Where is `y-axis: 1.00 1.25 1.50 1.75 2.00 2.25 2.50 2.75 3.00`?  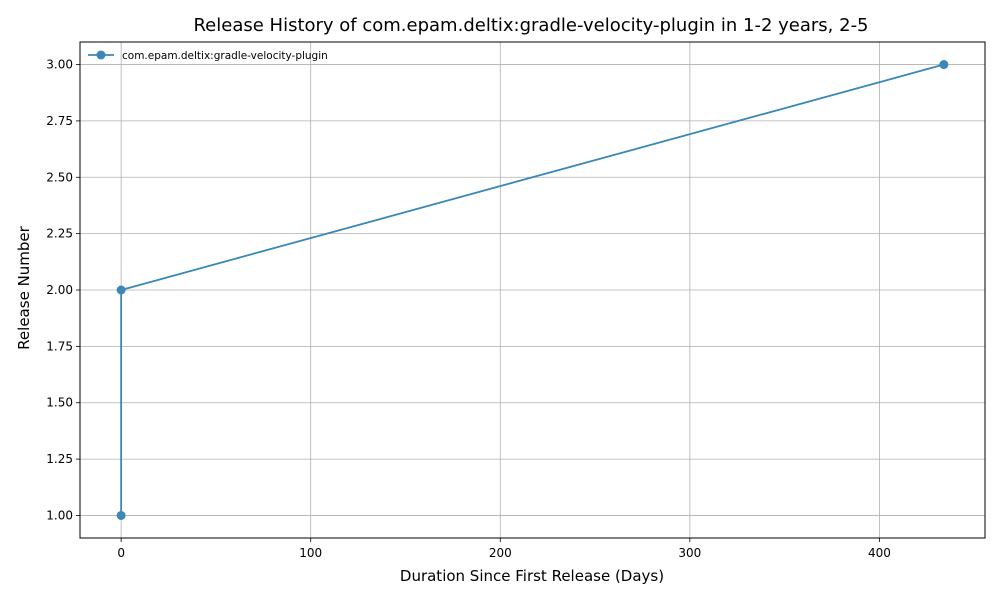
y-axis: 1.00 1.25 1.50 1.75 2.00 2.25 2.50 2.75 3.00 is located at coordinates (63, 290).